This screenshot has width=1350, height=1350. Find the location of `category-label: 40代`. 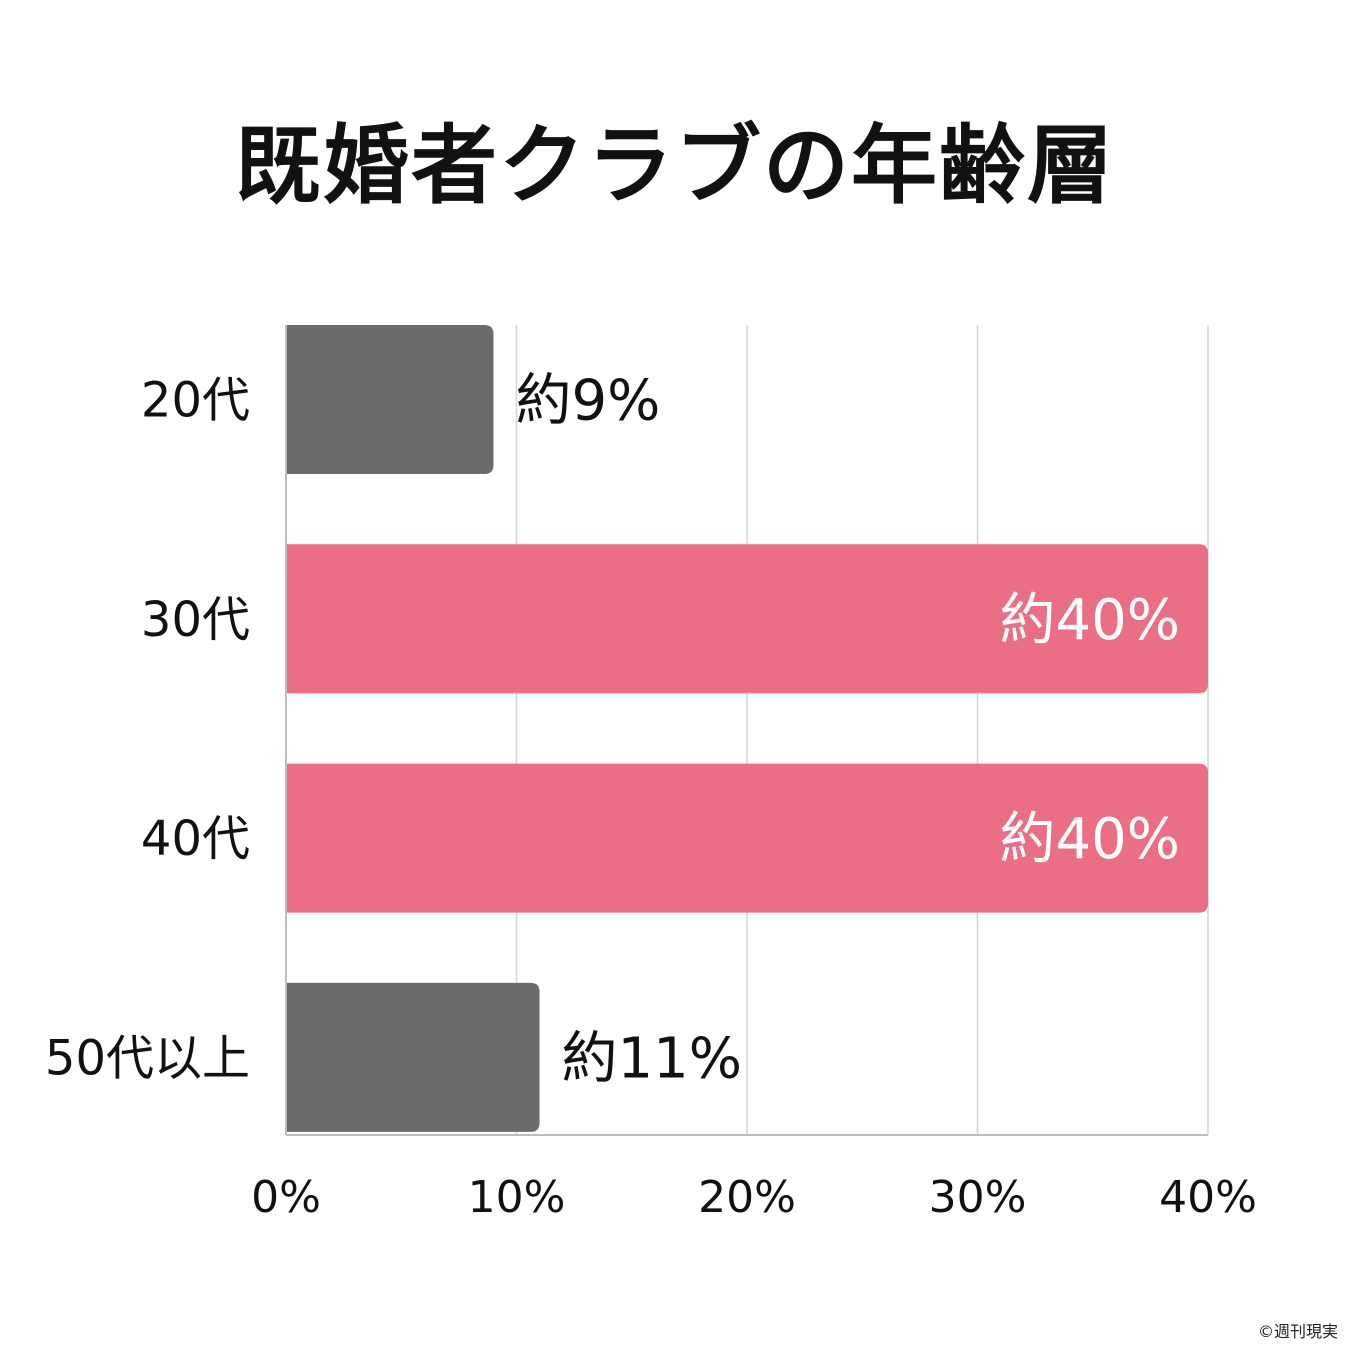

category-label: 40代 is located at coordinates (195, 839).